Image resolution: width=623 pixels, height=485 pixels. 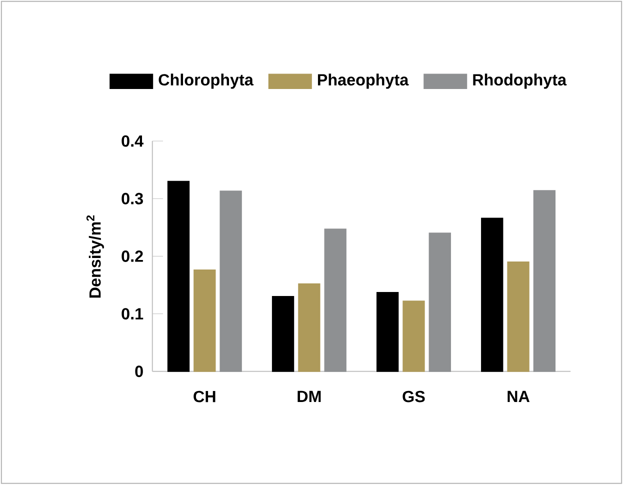 What do you see at coordinates (95, 257) in the screenshot?
I see `y-axis-title: Density/m$^{2}$` at bounding box center [95, 257].